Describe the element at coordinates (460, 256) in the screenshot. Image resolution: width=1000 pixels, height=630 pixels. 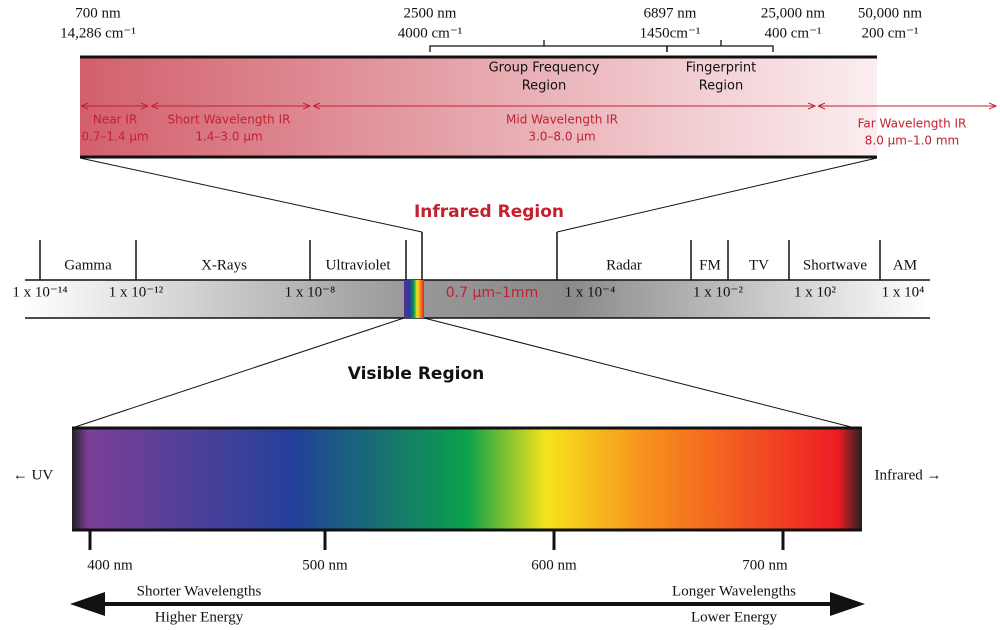
I see `region-dividers` at that location.